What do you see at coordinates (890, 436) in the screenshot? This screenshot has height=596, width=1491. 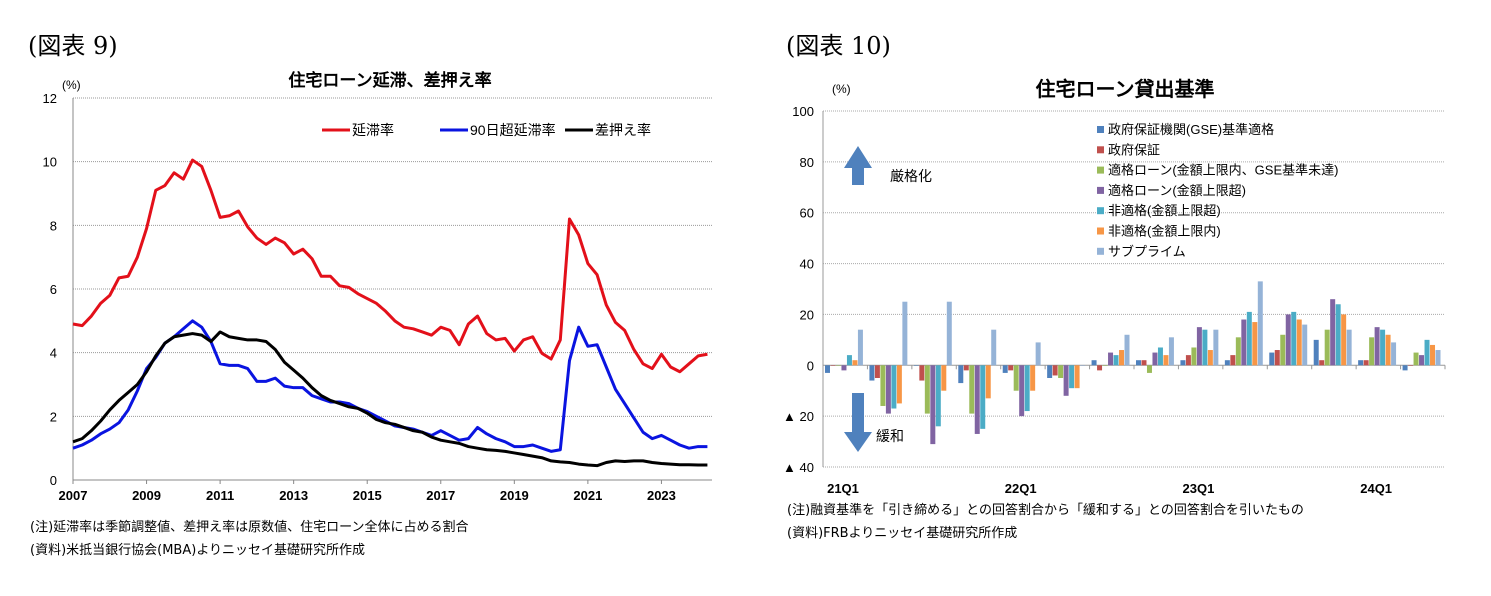 I see `annotation-ease: 緩和` at bounding box center [890, 436].